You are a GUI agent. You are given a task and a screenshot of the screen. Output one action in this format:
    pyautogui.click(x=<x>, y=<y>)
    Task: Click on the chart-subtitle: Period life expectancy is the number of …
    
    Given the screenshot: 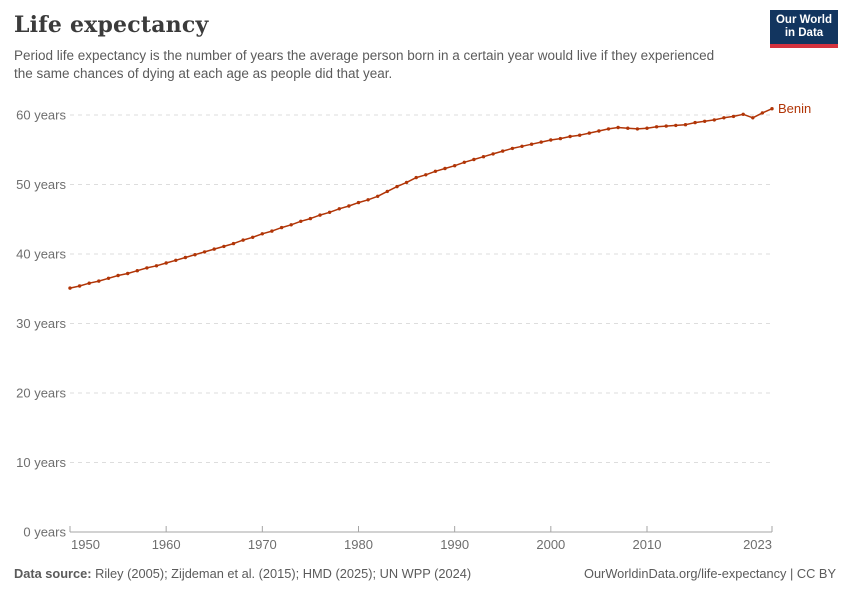 What is the action you would take?
    pyautogui.click(x=364, y=64)
    